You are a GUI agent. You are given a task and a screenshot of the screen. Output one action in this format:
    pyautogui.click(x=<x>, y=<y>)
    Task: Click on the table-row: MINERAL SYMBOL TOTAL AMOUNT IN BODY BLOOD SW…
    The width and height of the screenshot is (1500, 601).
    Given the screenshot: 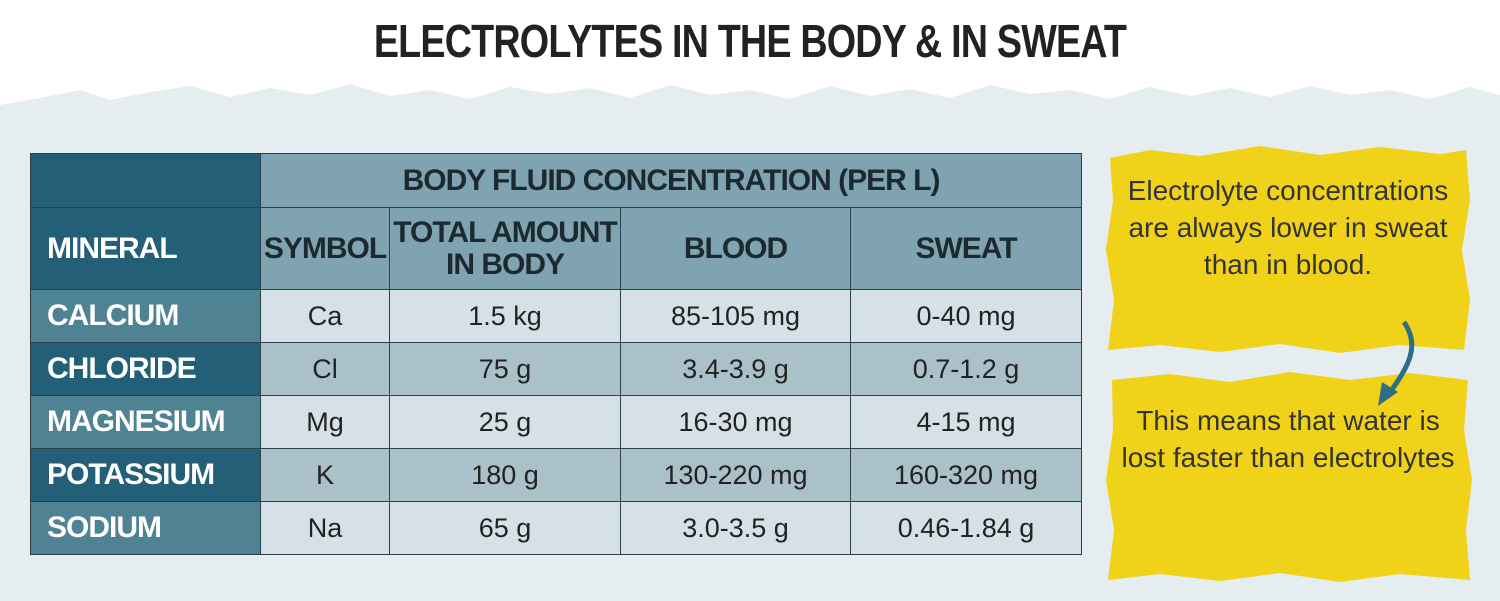 What is the action you would take?
    pyautogui.click(x=556, y=248)
    